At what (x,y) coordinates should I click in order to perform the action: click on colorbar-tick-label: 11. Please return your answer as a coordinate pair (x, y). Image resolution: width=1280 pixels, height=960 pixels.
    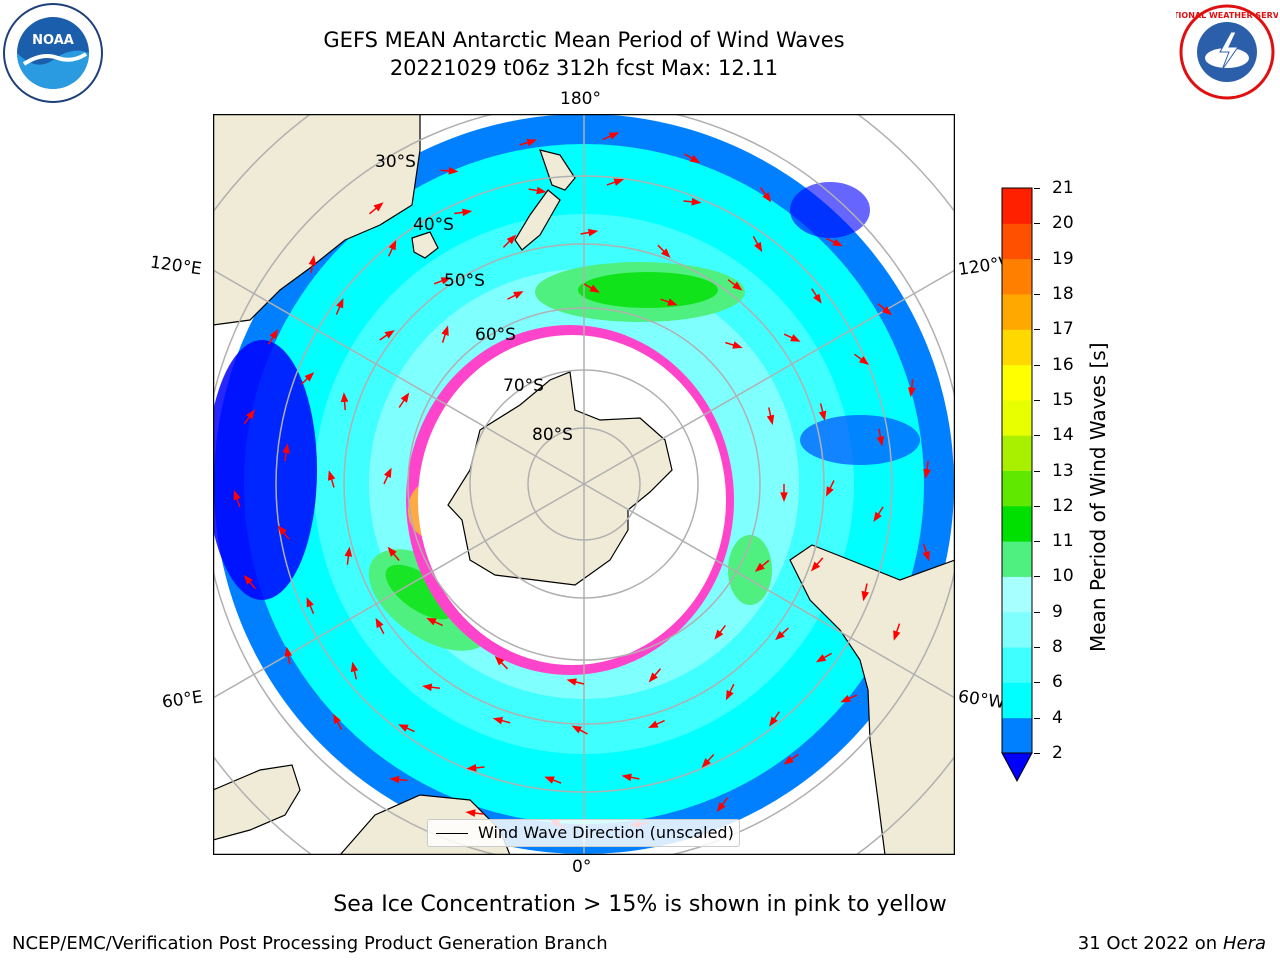
    Looking at the image, I should click on (1063, 541).